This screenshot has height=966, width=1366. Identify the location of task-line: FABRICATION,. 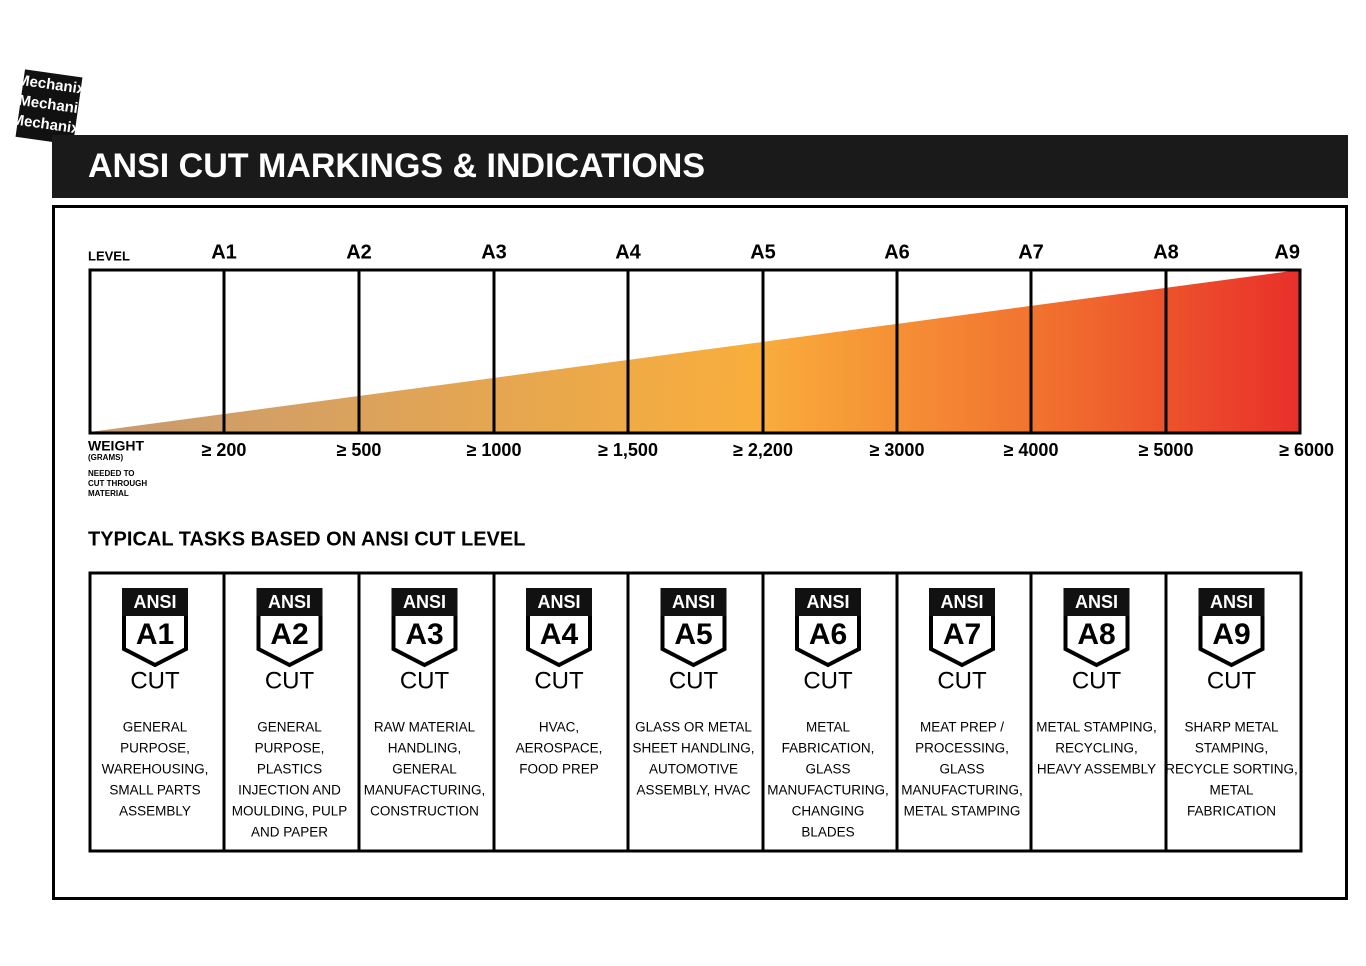
(828, 748).